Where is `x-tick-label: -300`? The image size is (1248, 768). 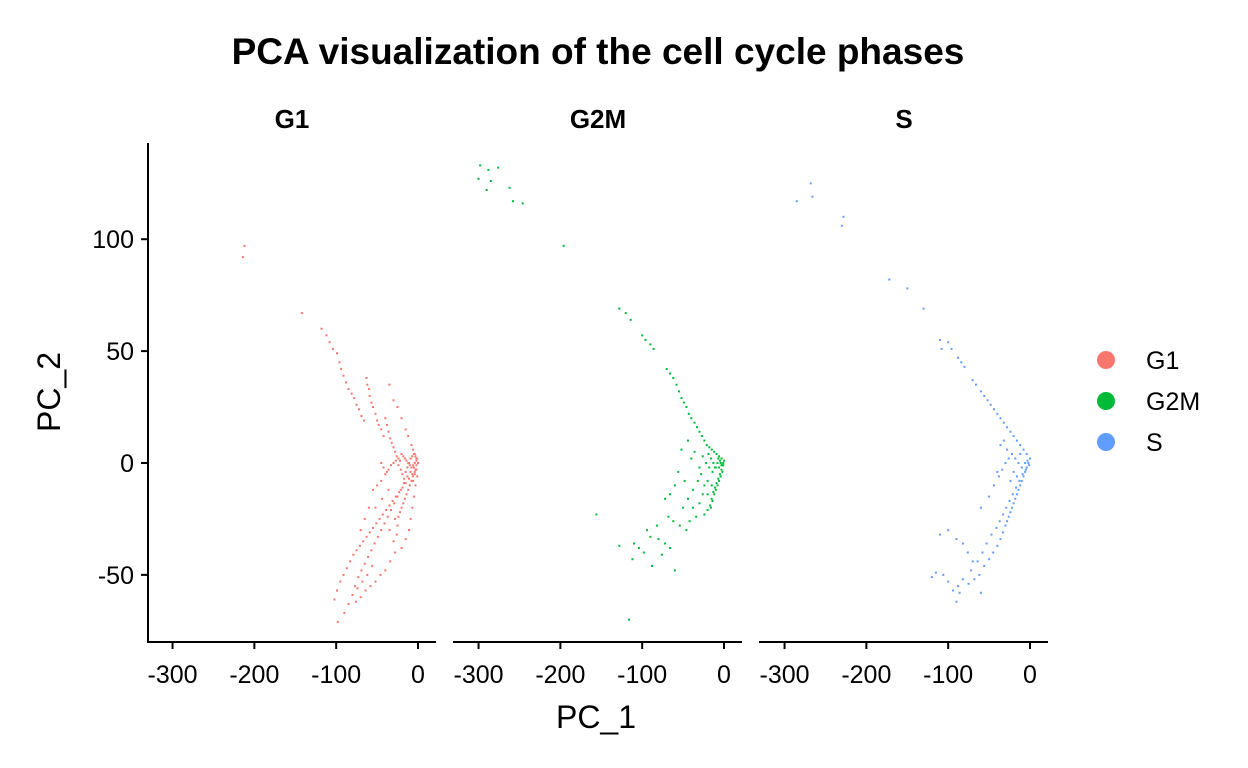
x-tick-label: -300 is located at coordinates (785, 675).